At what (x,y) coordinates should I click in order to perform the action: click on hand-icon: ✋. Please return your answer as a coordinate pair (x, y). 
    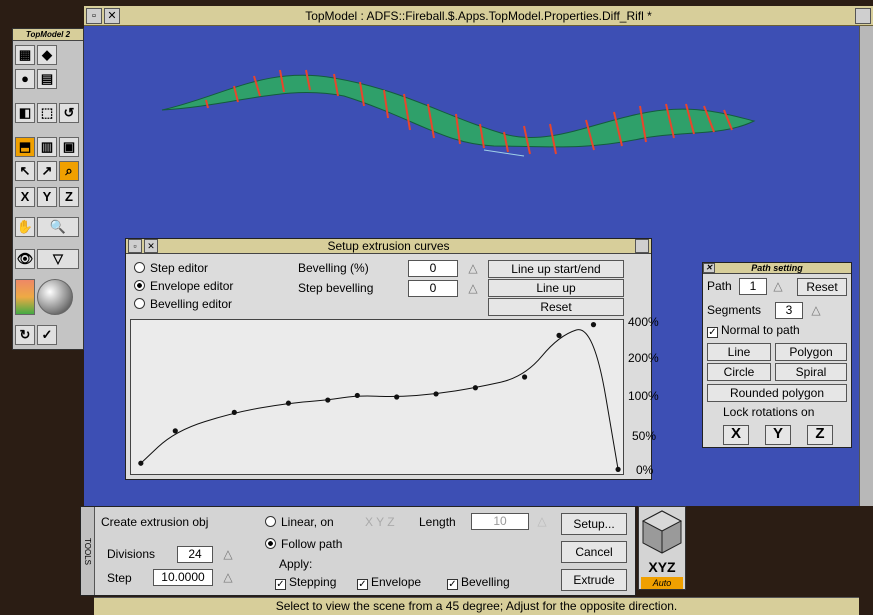
    Looking at the image, I should click on (25, 227).